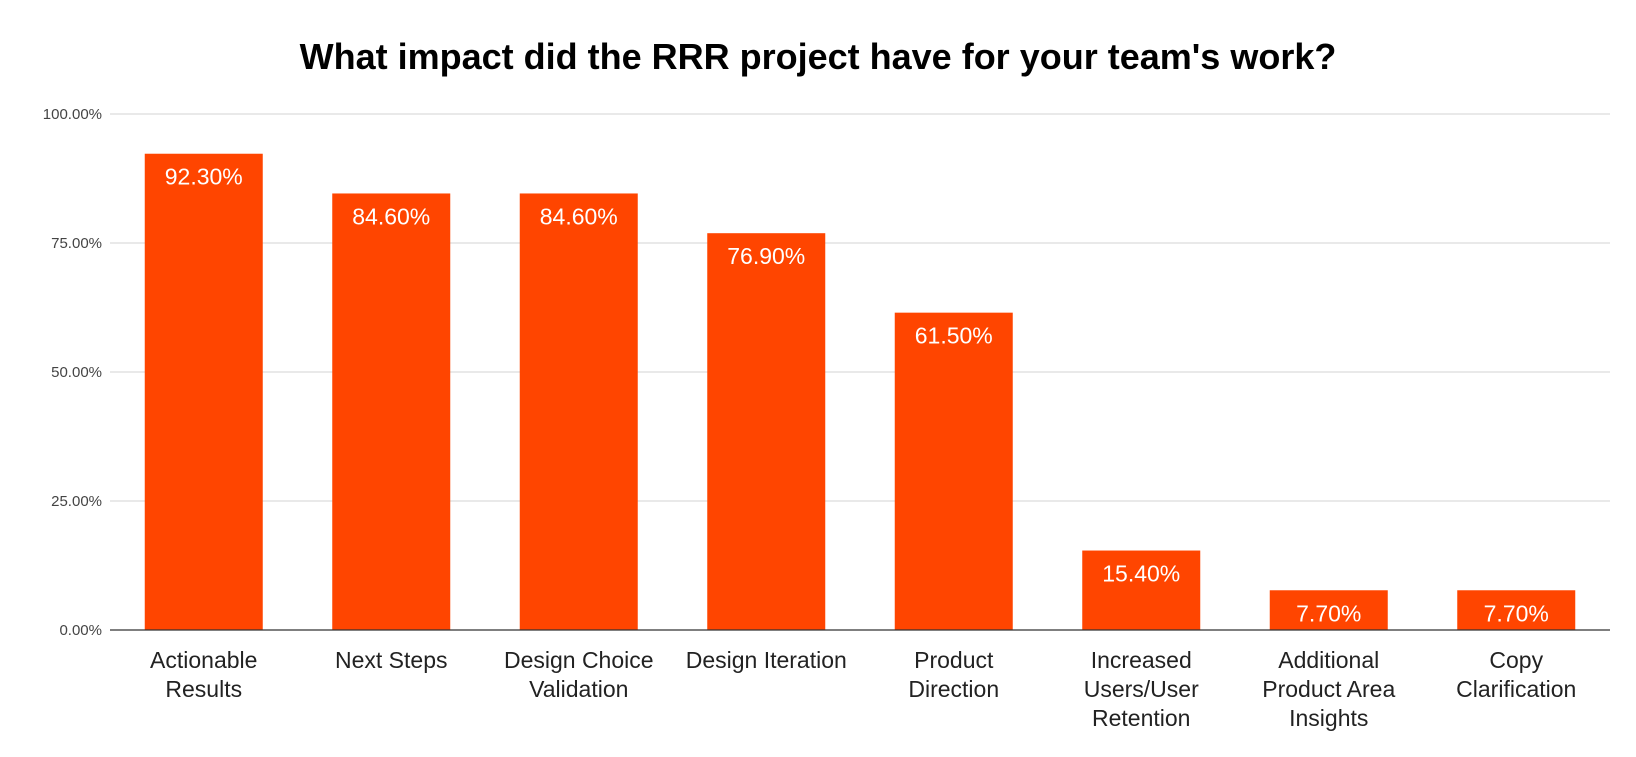  I want to click on y-tick-label: 0.00%, so click(80, 630).